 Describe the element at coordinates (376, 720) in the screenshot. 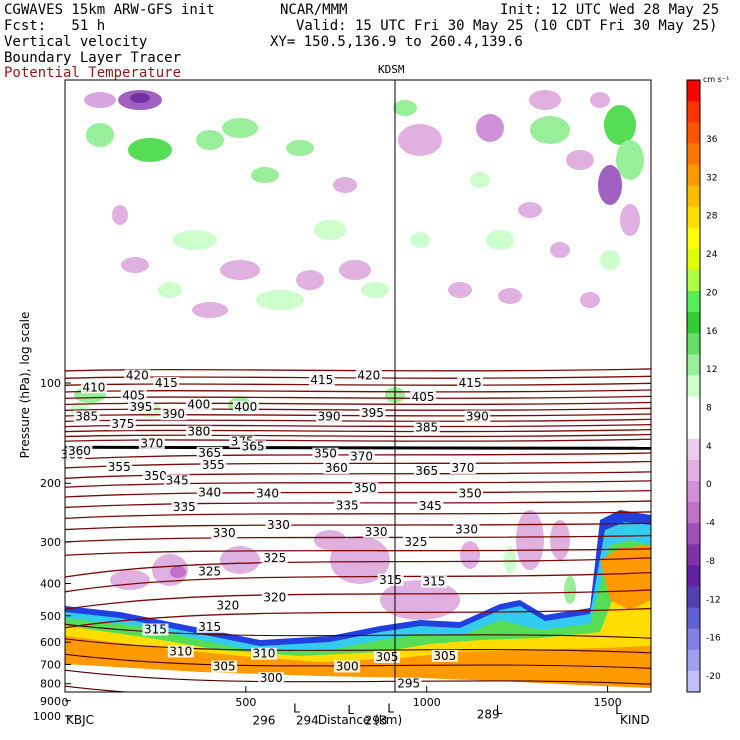

I see `theta-label: 293` at that location.